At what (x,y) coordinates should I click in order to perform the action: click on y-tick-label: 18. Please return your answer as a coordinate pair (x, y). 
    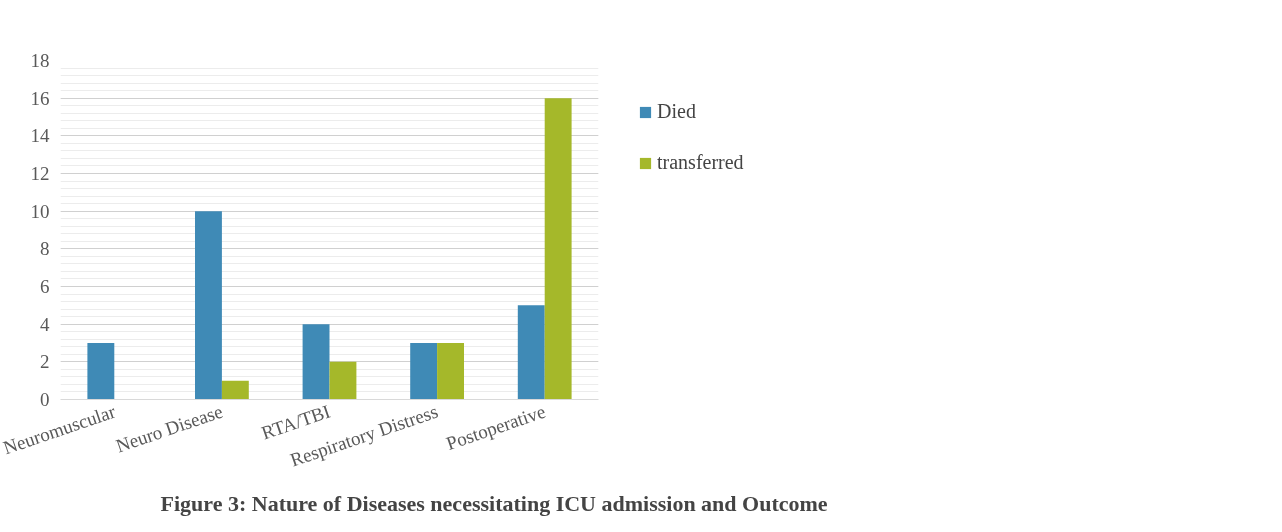
    Looking at the image, I should click on (40, 60).